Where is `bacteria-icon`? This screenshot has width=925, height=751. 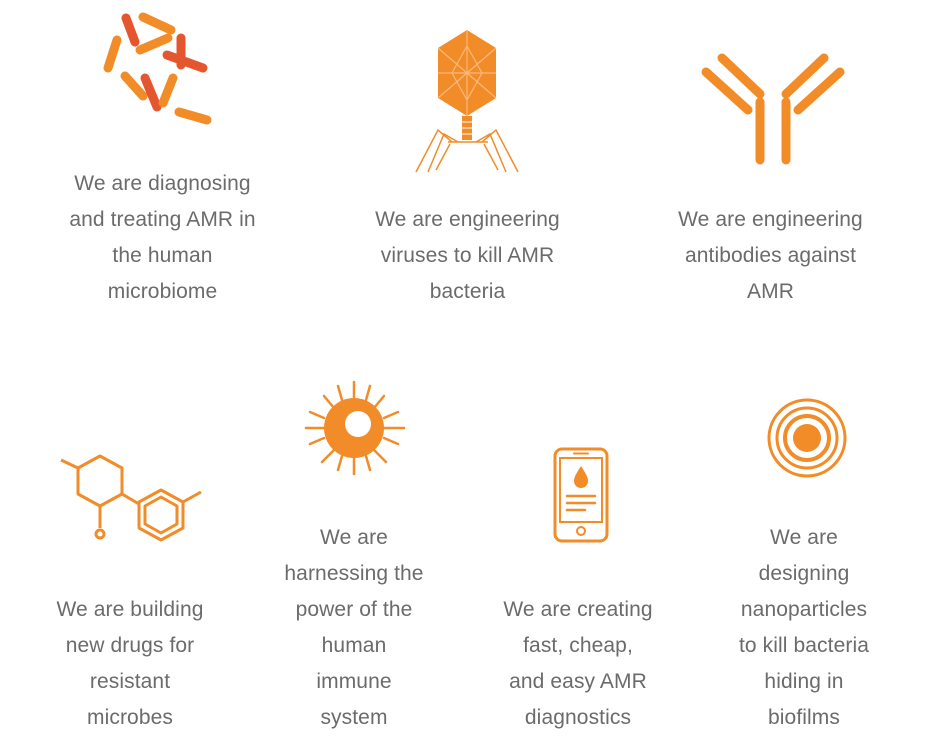 bacteria-icon is located at coordinates (157, 68).